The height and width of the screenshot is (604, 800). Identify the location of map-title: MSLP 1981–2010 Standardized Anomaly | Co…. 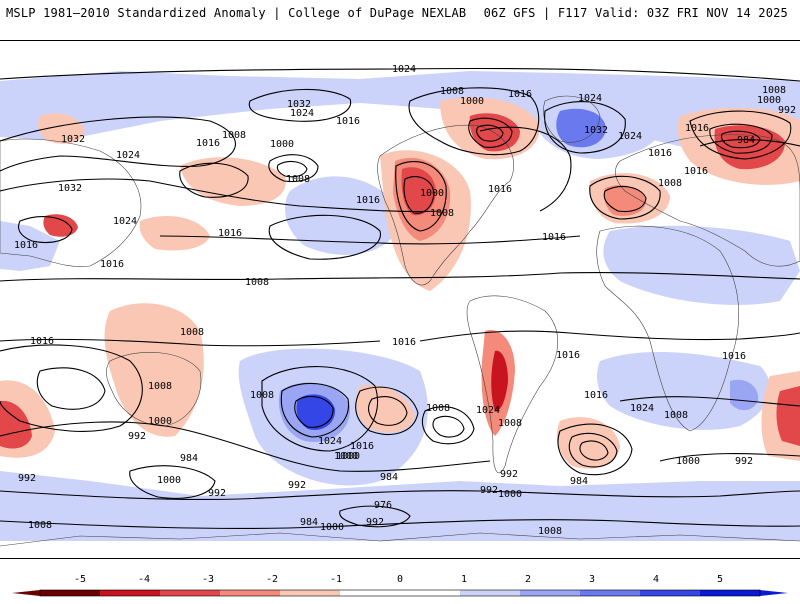
(236, 13).